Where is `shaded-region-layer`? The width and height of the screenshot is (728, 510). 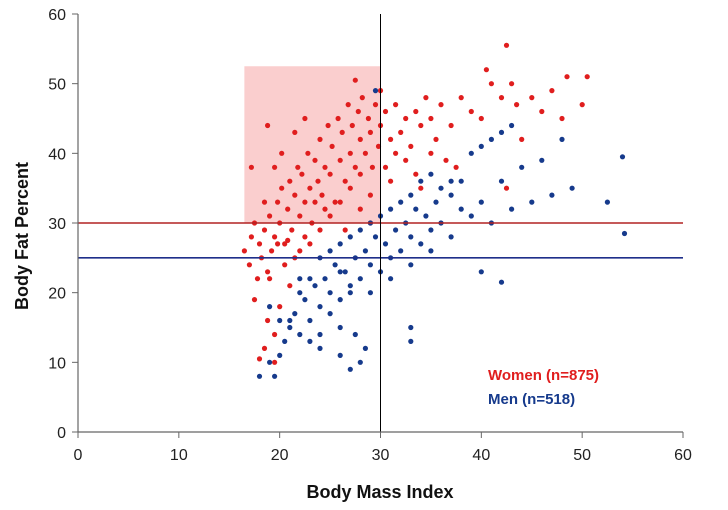
shaded-region-layer is located at coordinates (312, 144).